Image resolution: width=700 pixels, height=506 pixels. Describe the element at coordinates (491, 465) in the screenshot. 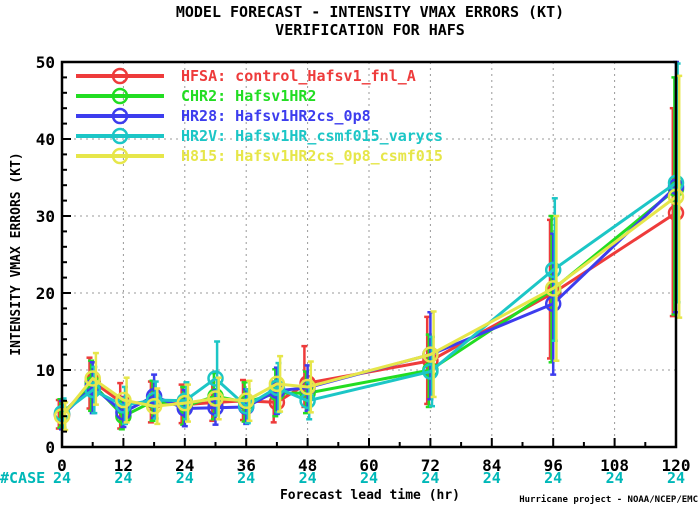

I see `x-tick-label: 84` at that location.